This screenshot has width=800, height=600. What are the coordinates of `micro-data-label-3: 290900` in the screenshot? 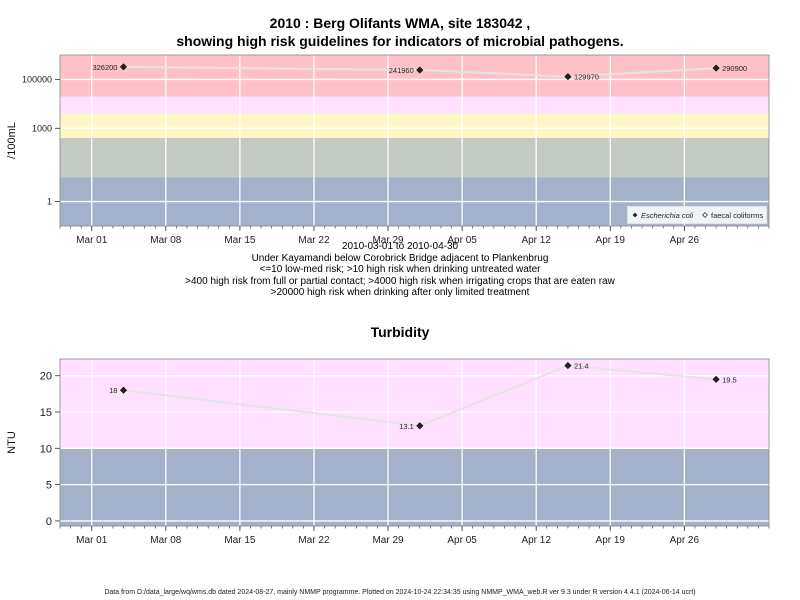 It's located at (734, 68).